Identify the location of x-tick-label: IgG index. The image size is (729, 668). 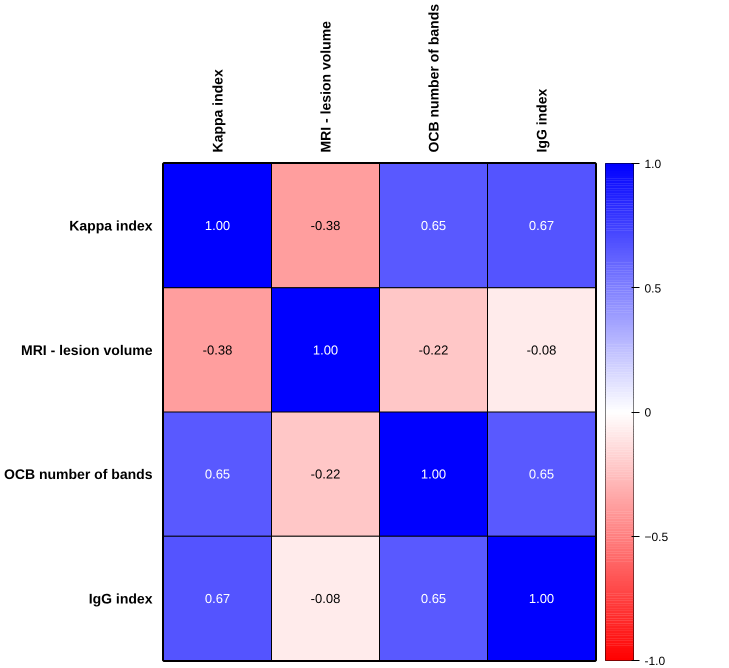
(542, 120).